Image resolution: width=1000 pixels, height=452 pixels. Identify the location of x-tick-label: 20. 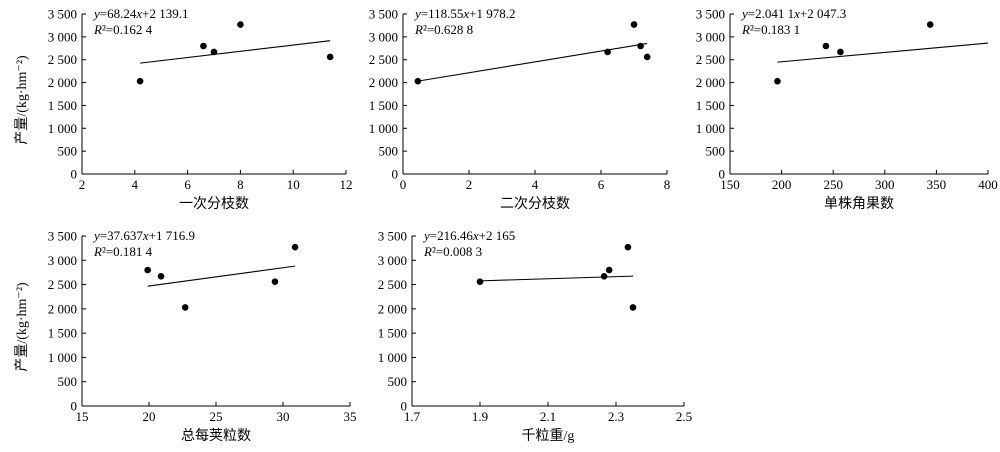
(149, 416).